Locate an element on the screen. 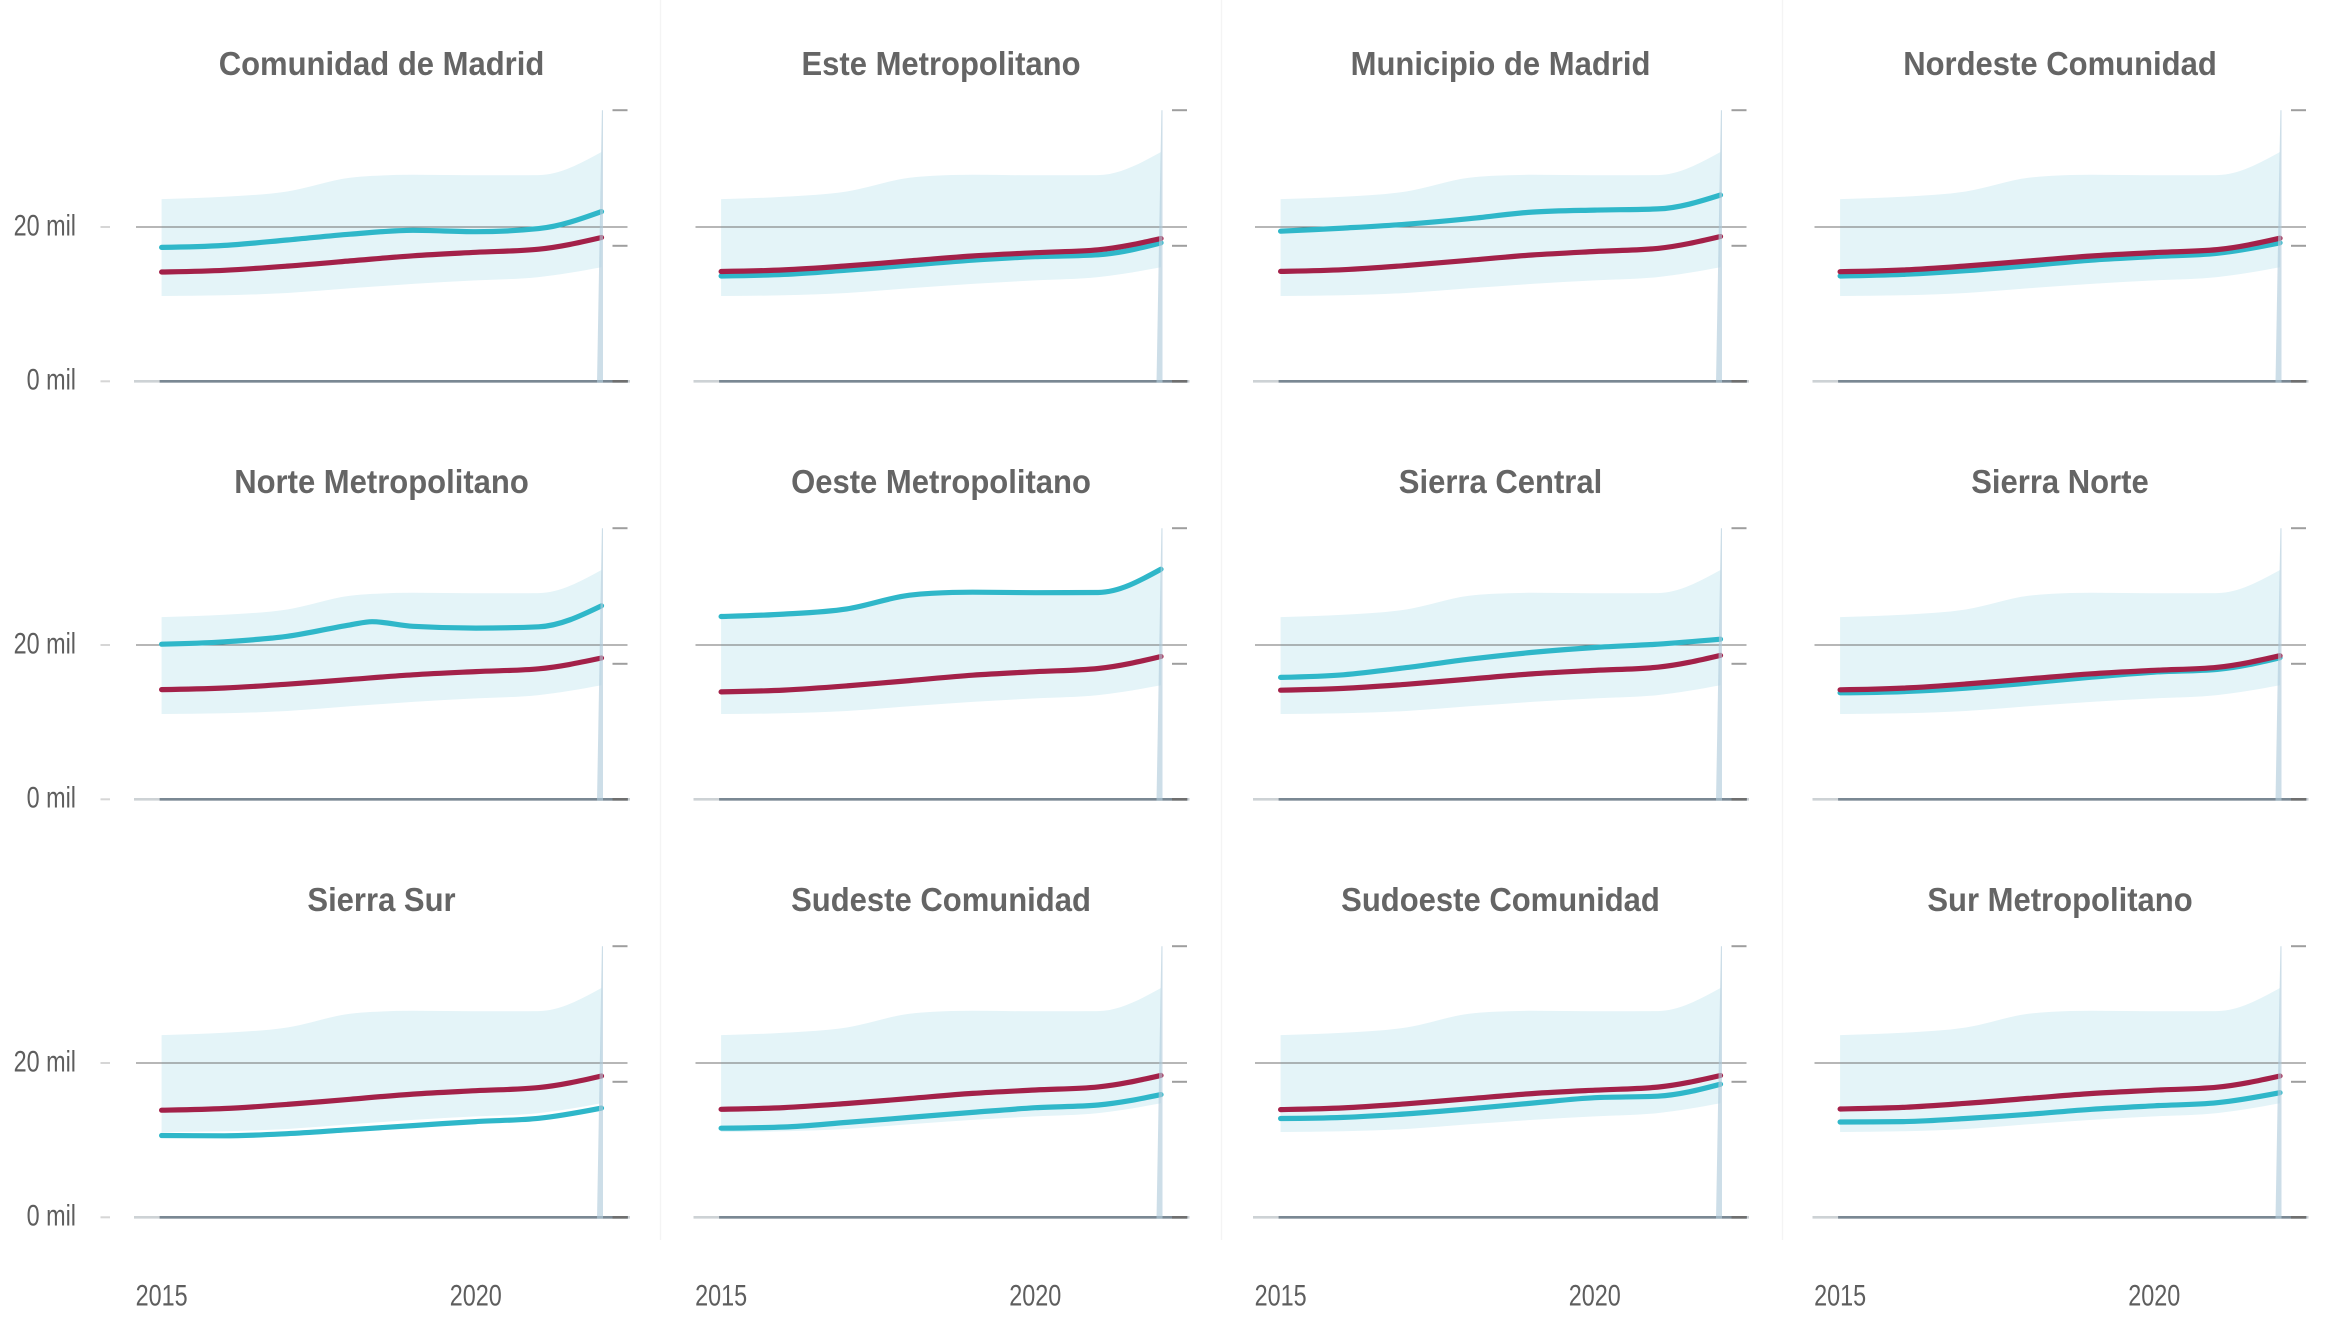 The image size is (2326, 1344). svg-text: Sur Metropolitano is located at coordinates (2059, 899).